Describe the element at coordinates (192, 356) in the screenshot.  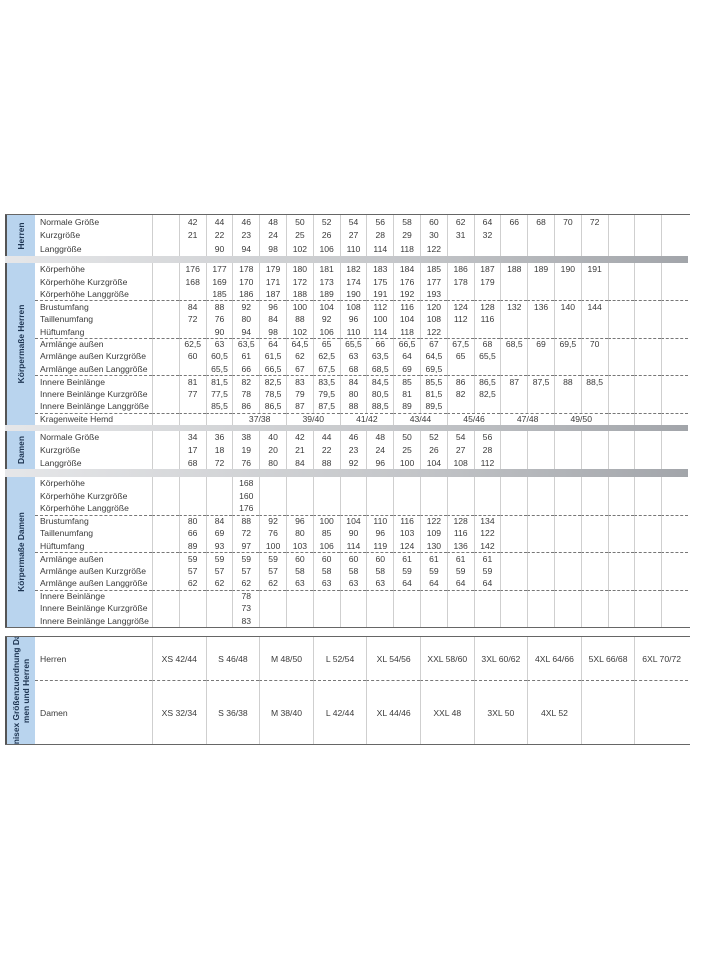
I see `table-cell: 60` at that location.